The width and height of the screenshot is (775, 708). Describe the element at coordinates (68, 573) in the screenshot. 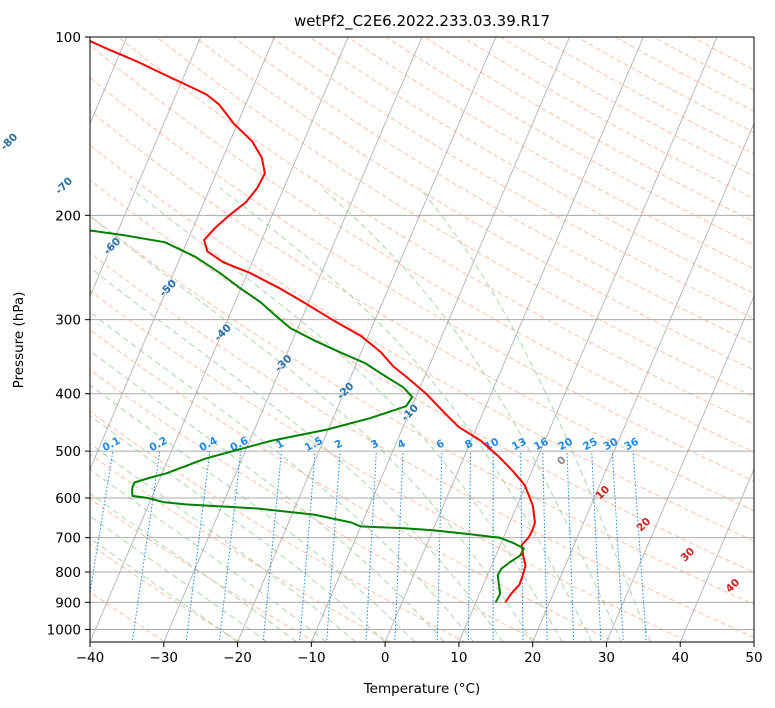

I see `y-tick-label: 800` at that location.